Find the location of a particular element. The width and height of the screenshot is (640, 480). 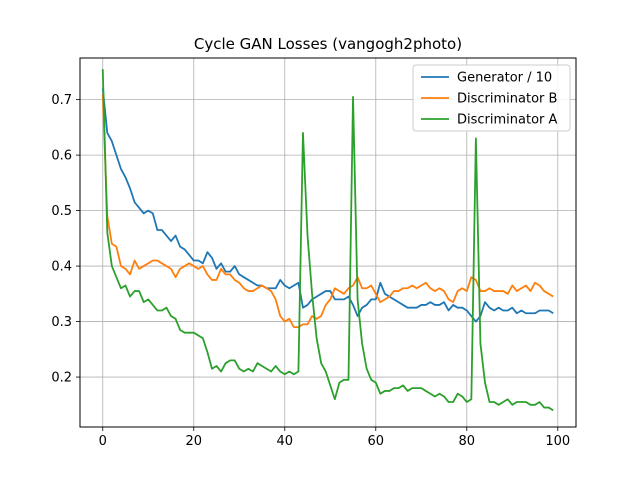

x-tick-label: 20 is located at coordinates (193, 441).